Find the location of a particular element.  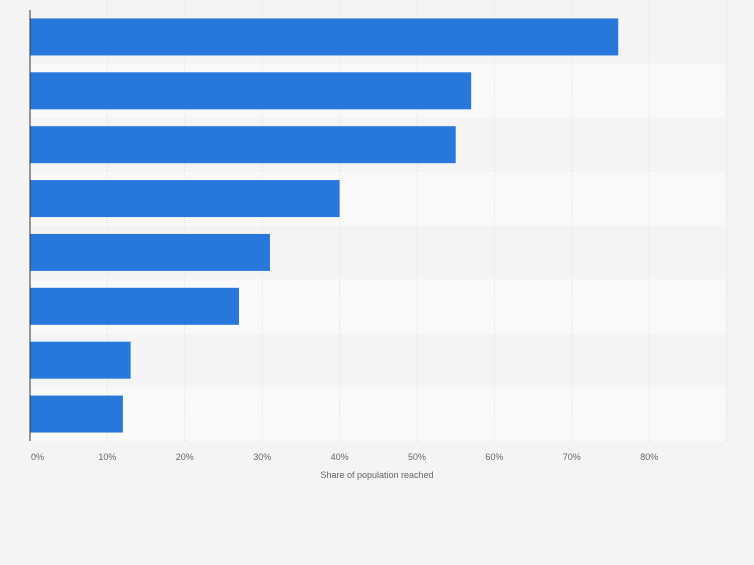

x-tick-label: 20% is located at coordinates (185, 457).